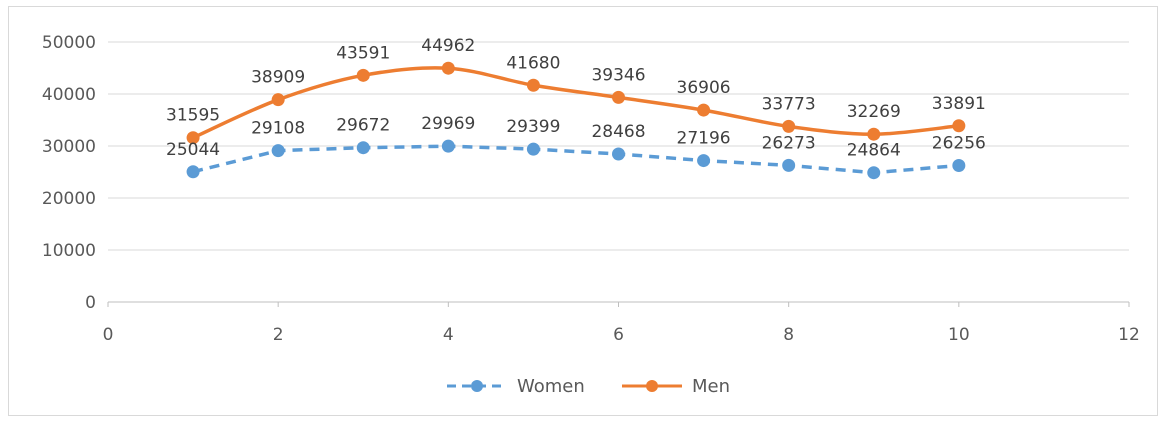 This screenshot has width=1162, height=421. What do you see at coordinates (618, 335) in the screenshot?
I see `x-tick-label: 6` at bounding box center [618, 335].